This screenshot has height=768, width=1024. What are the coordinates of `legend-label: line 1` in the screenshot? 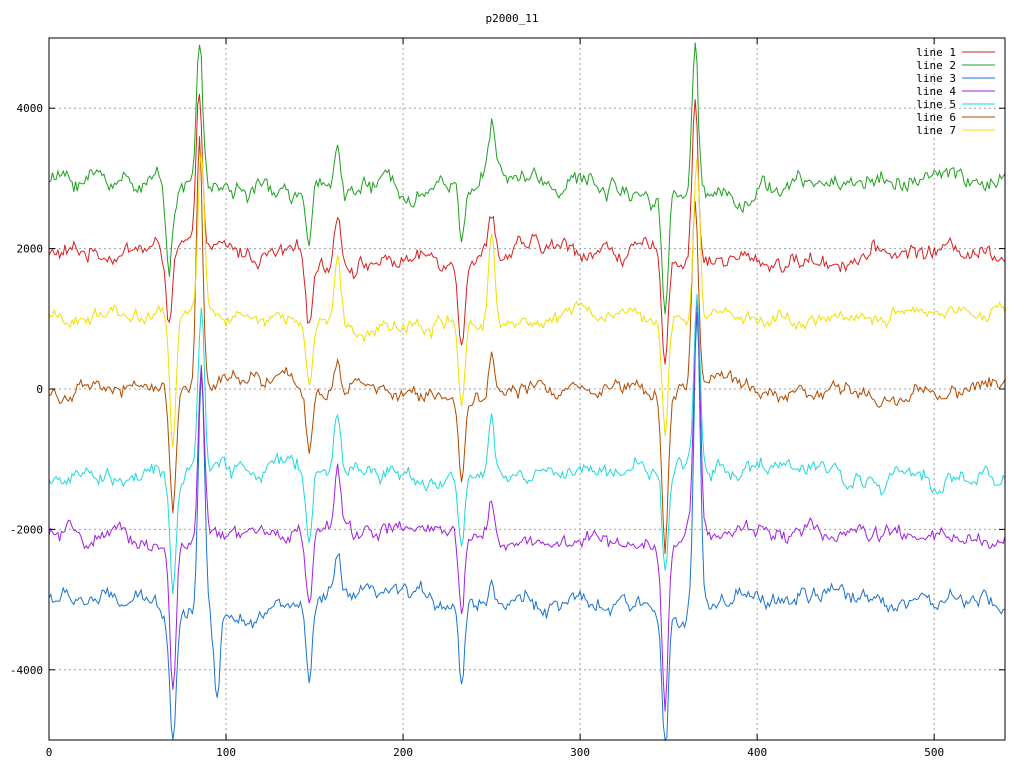 It's located at (936, 52).